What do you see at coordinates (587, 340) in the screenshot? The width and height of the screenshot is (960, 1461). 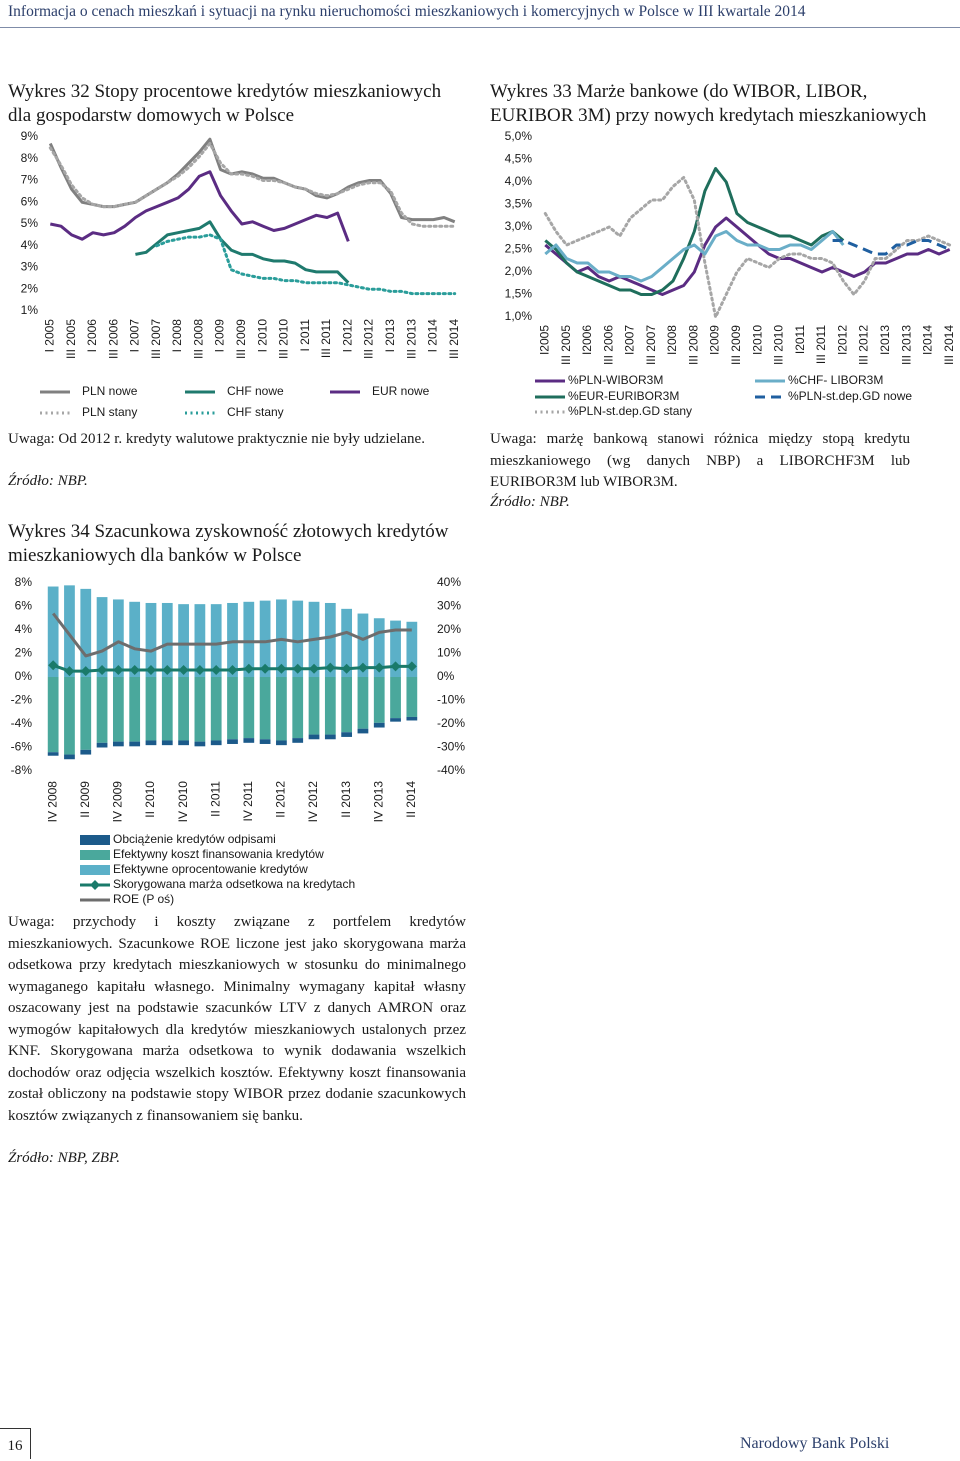 I see `x-tick-label: I2006` at bounding box center [587, 340].